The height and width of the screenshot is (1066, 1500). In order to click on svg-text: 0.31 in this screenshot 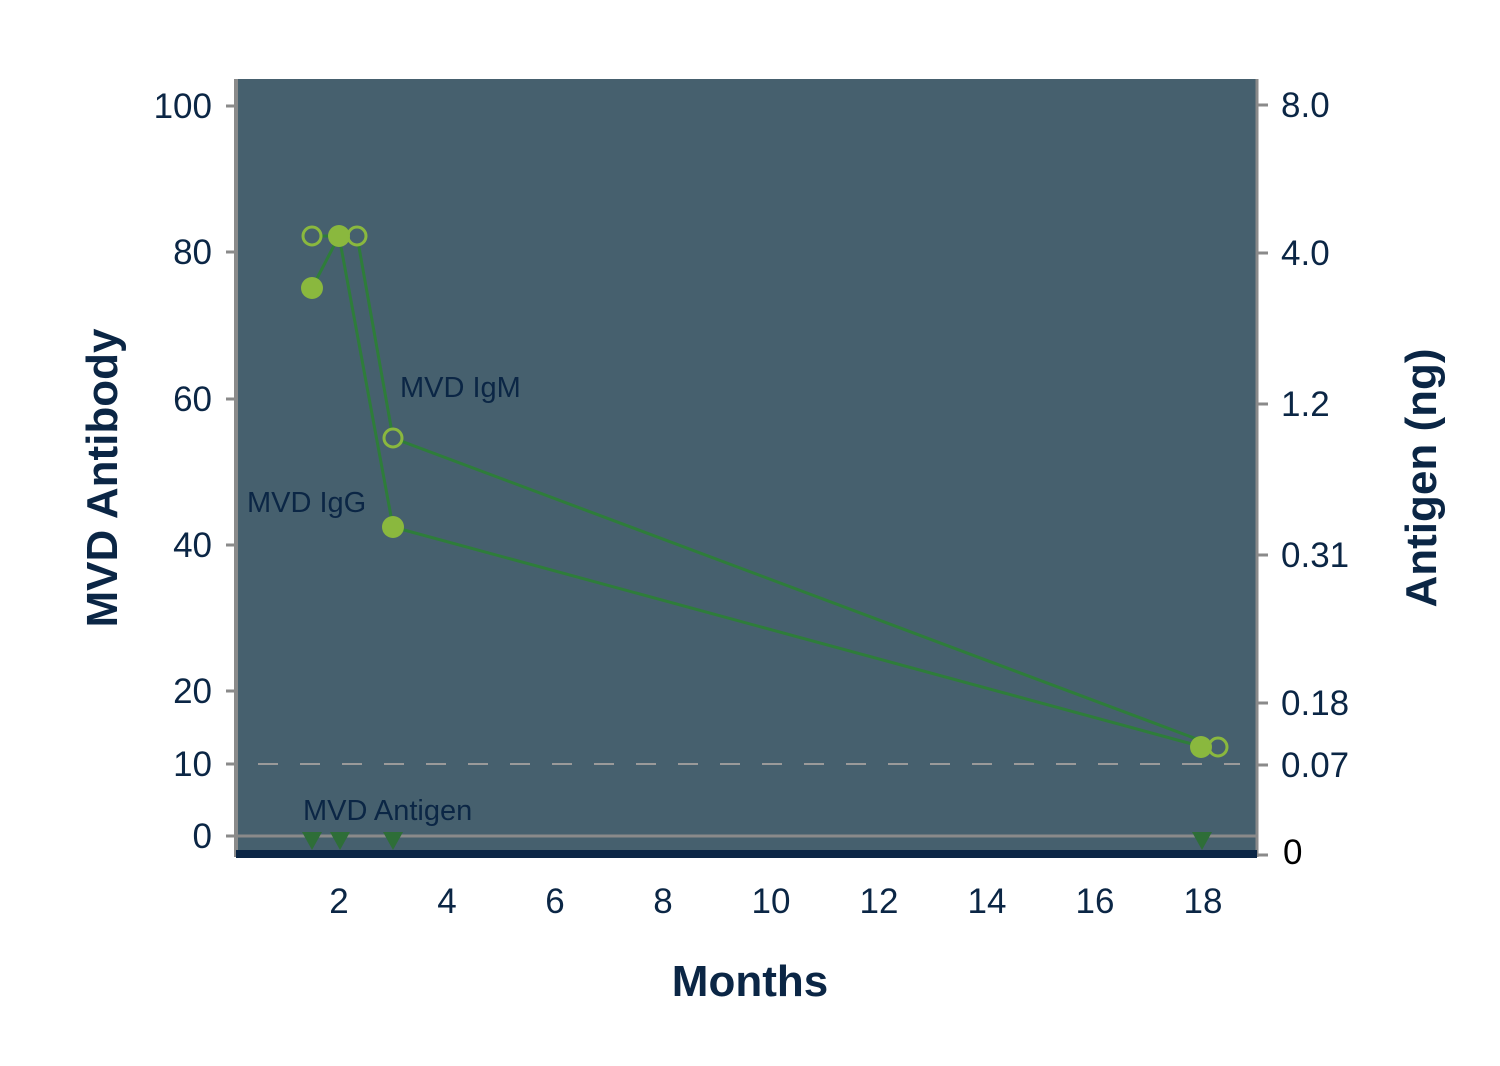, I will do `click(1315, 555)`.